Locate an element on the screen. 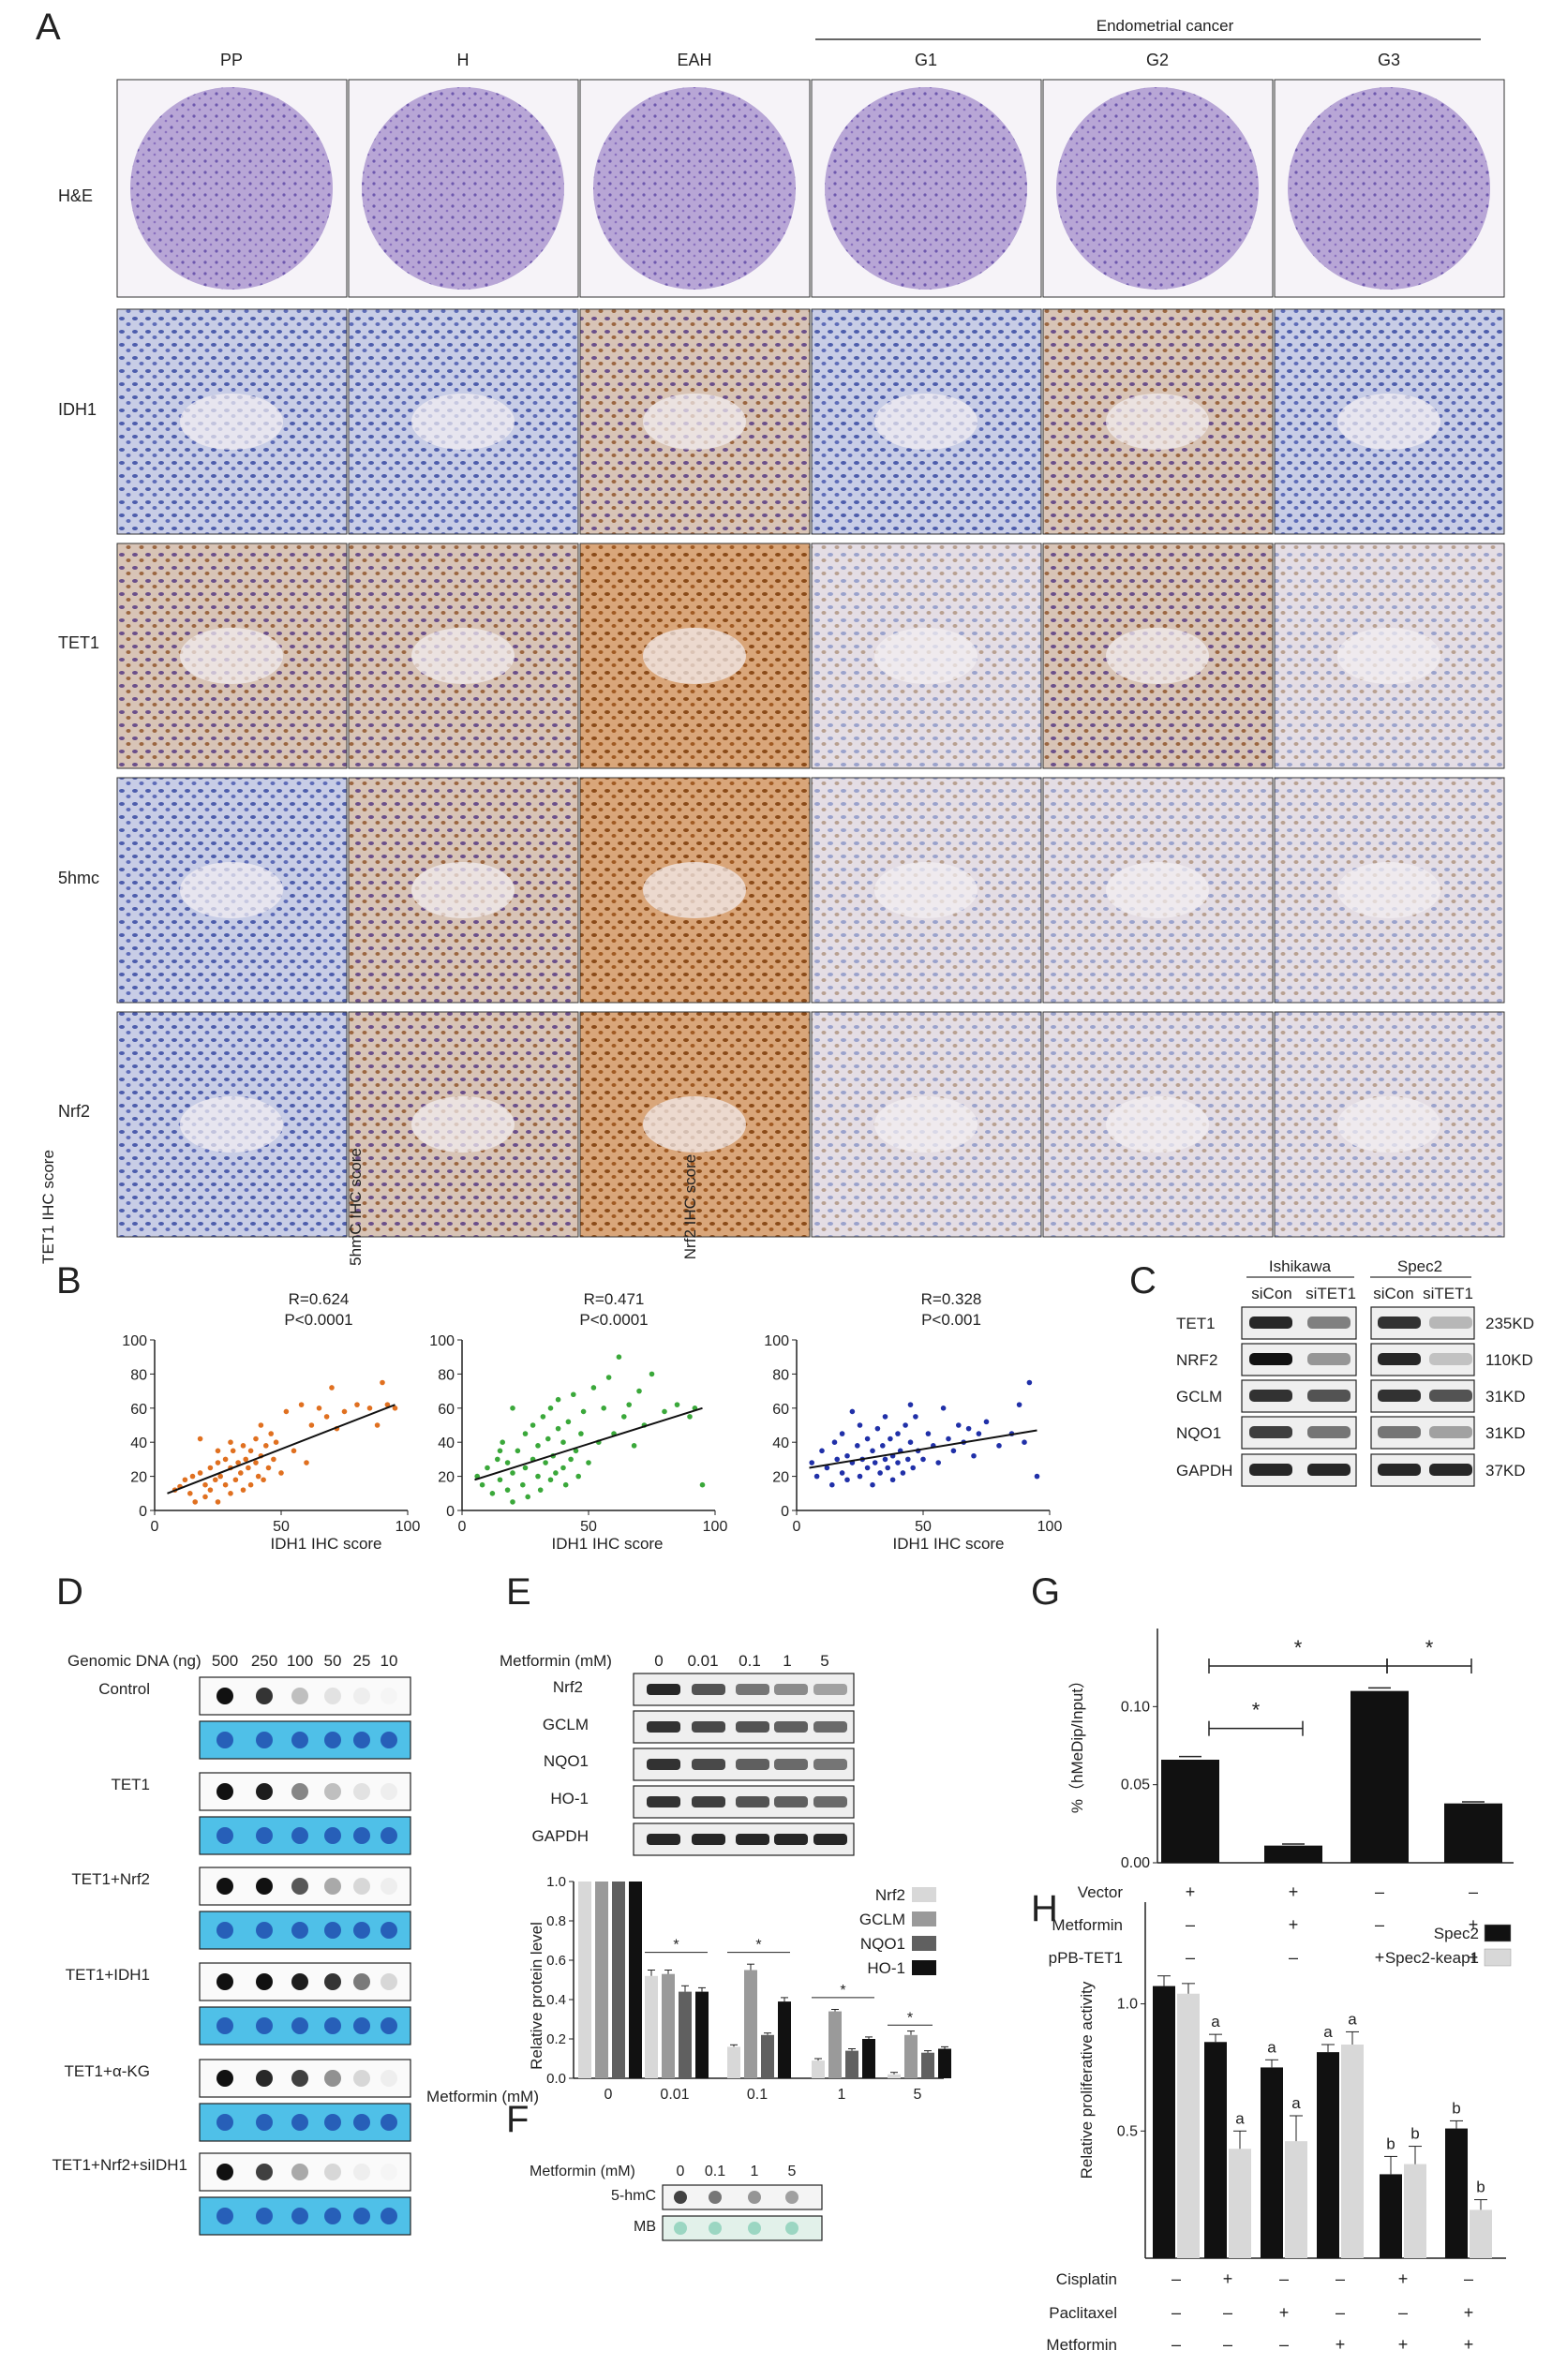 Image resolution: width=1552 pixels, height=2380 pixels. ihc-gland-lumen-r4-c2 is located at coordinates (694, 1124).